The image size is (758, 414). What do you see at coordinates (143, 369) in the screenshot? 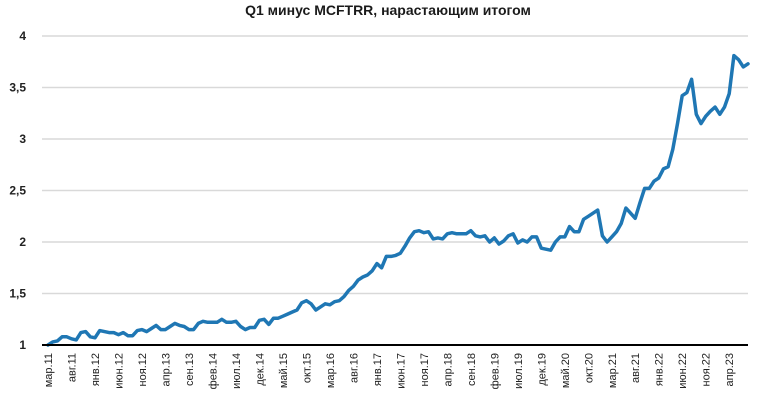
I see `x-tick-label: ноя.12` at bounding box center [143, 369].